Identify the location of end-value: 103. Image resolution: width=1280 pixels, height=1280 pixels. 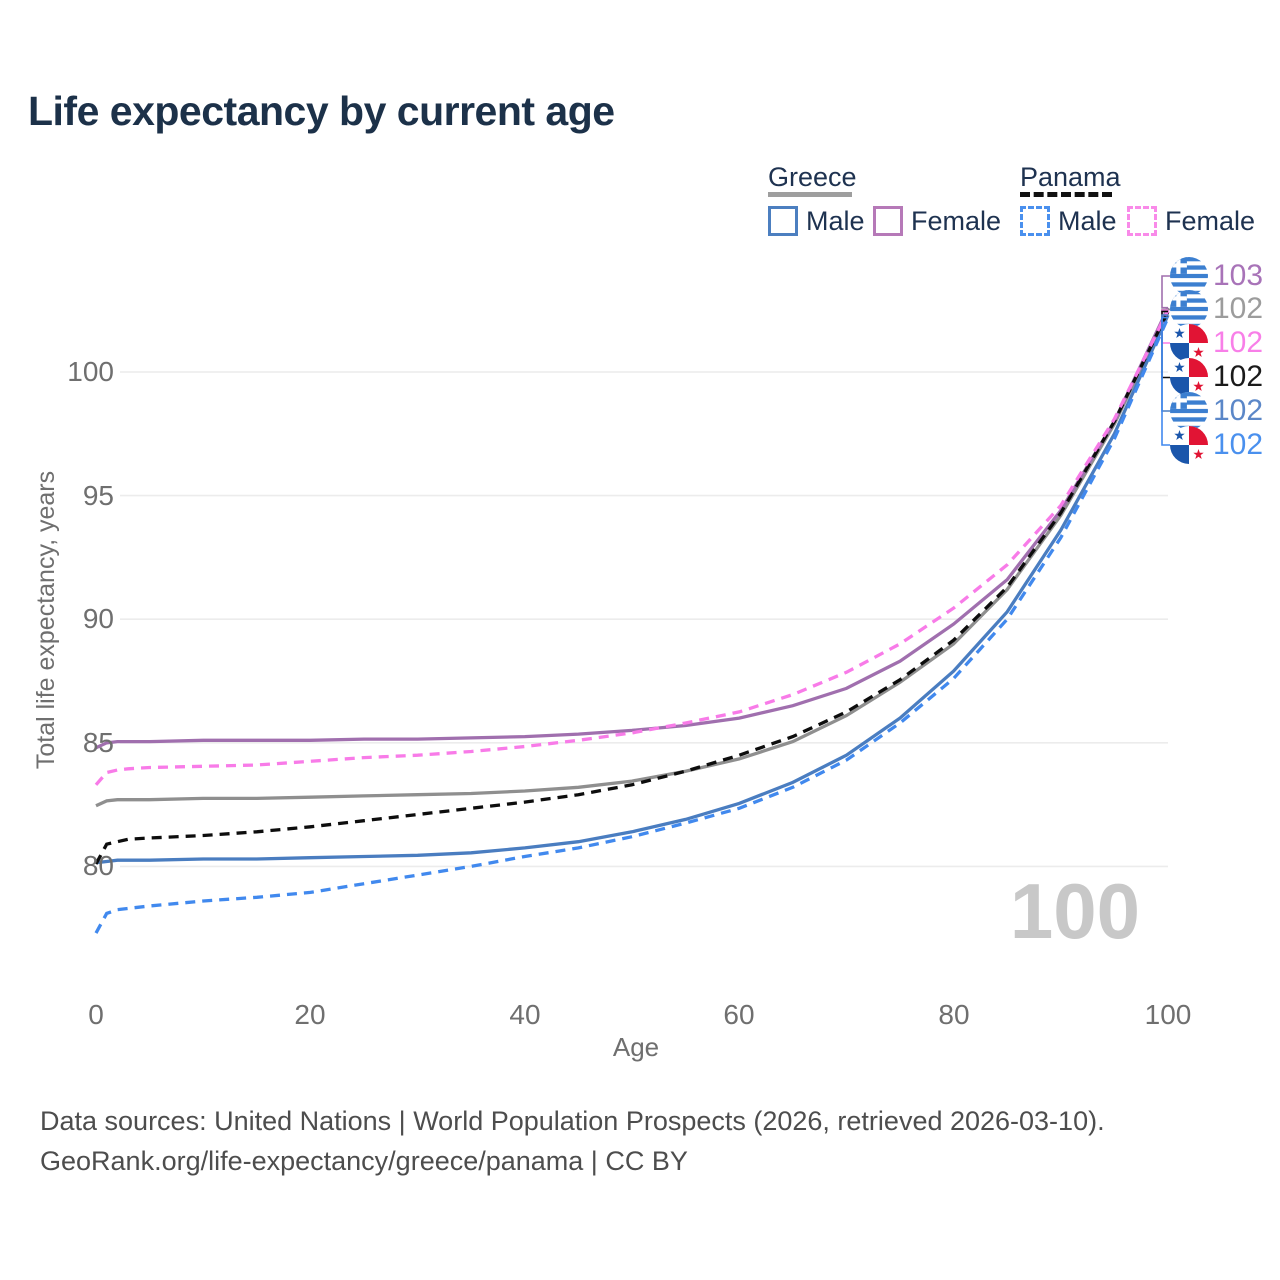
(1238, 275).